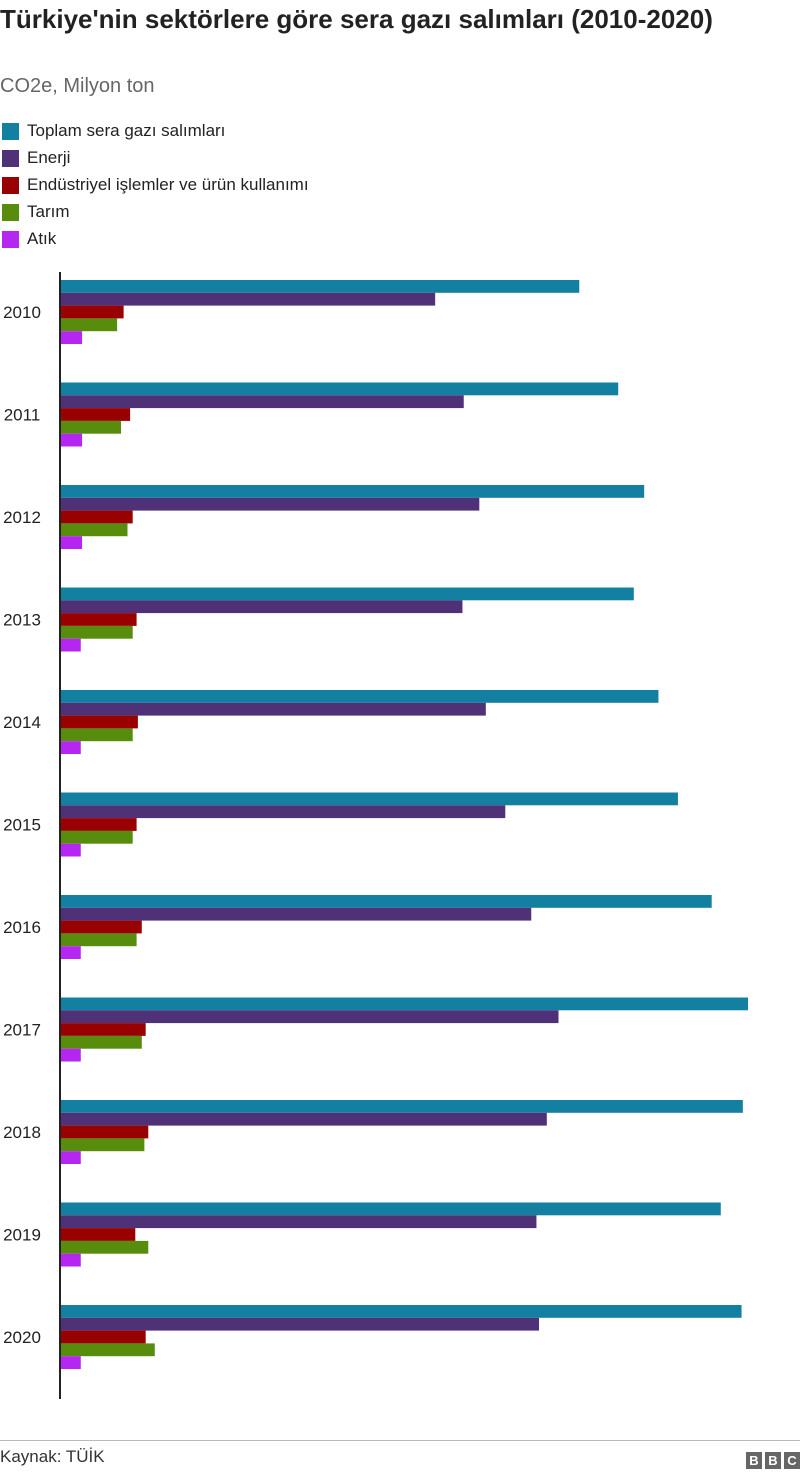 Image resolution: width=800 pixels, height=1475 pixels. I want to click on legend-label: Toplam sera gazı salımları, so click(126, 130).